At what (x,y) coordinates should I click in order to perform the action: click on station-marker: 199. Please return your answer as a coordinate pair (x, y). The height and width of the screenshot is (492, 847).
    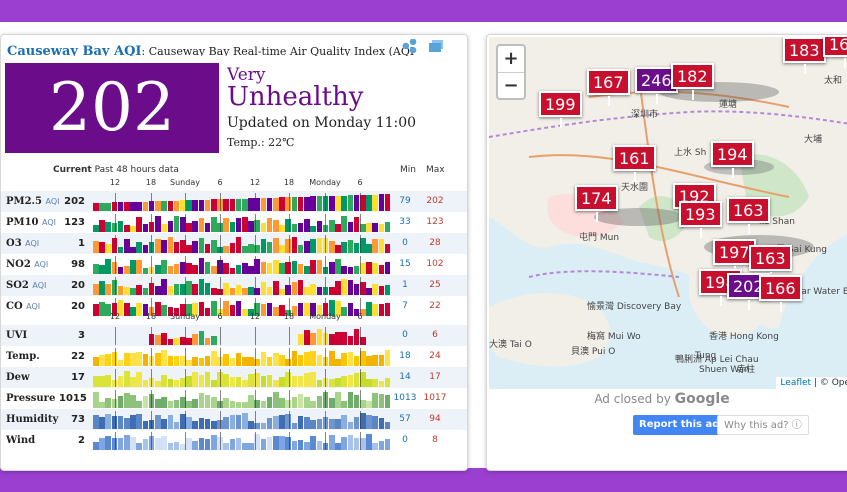
    Looking at the image, I should click on (560, 109).